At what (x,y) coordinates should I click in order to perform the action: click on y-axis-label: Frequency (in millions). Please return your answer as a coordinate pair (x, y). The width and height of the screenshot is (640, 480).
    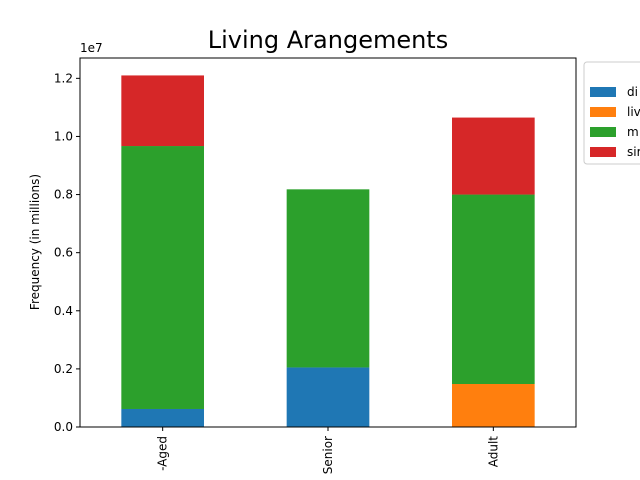
    Looking at the image, I should click on (35, 242).